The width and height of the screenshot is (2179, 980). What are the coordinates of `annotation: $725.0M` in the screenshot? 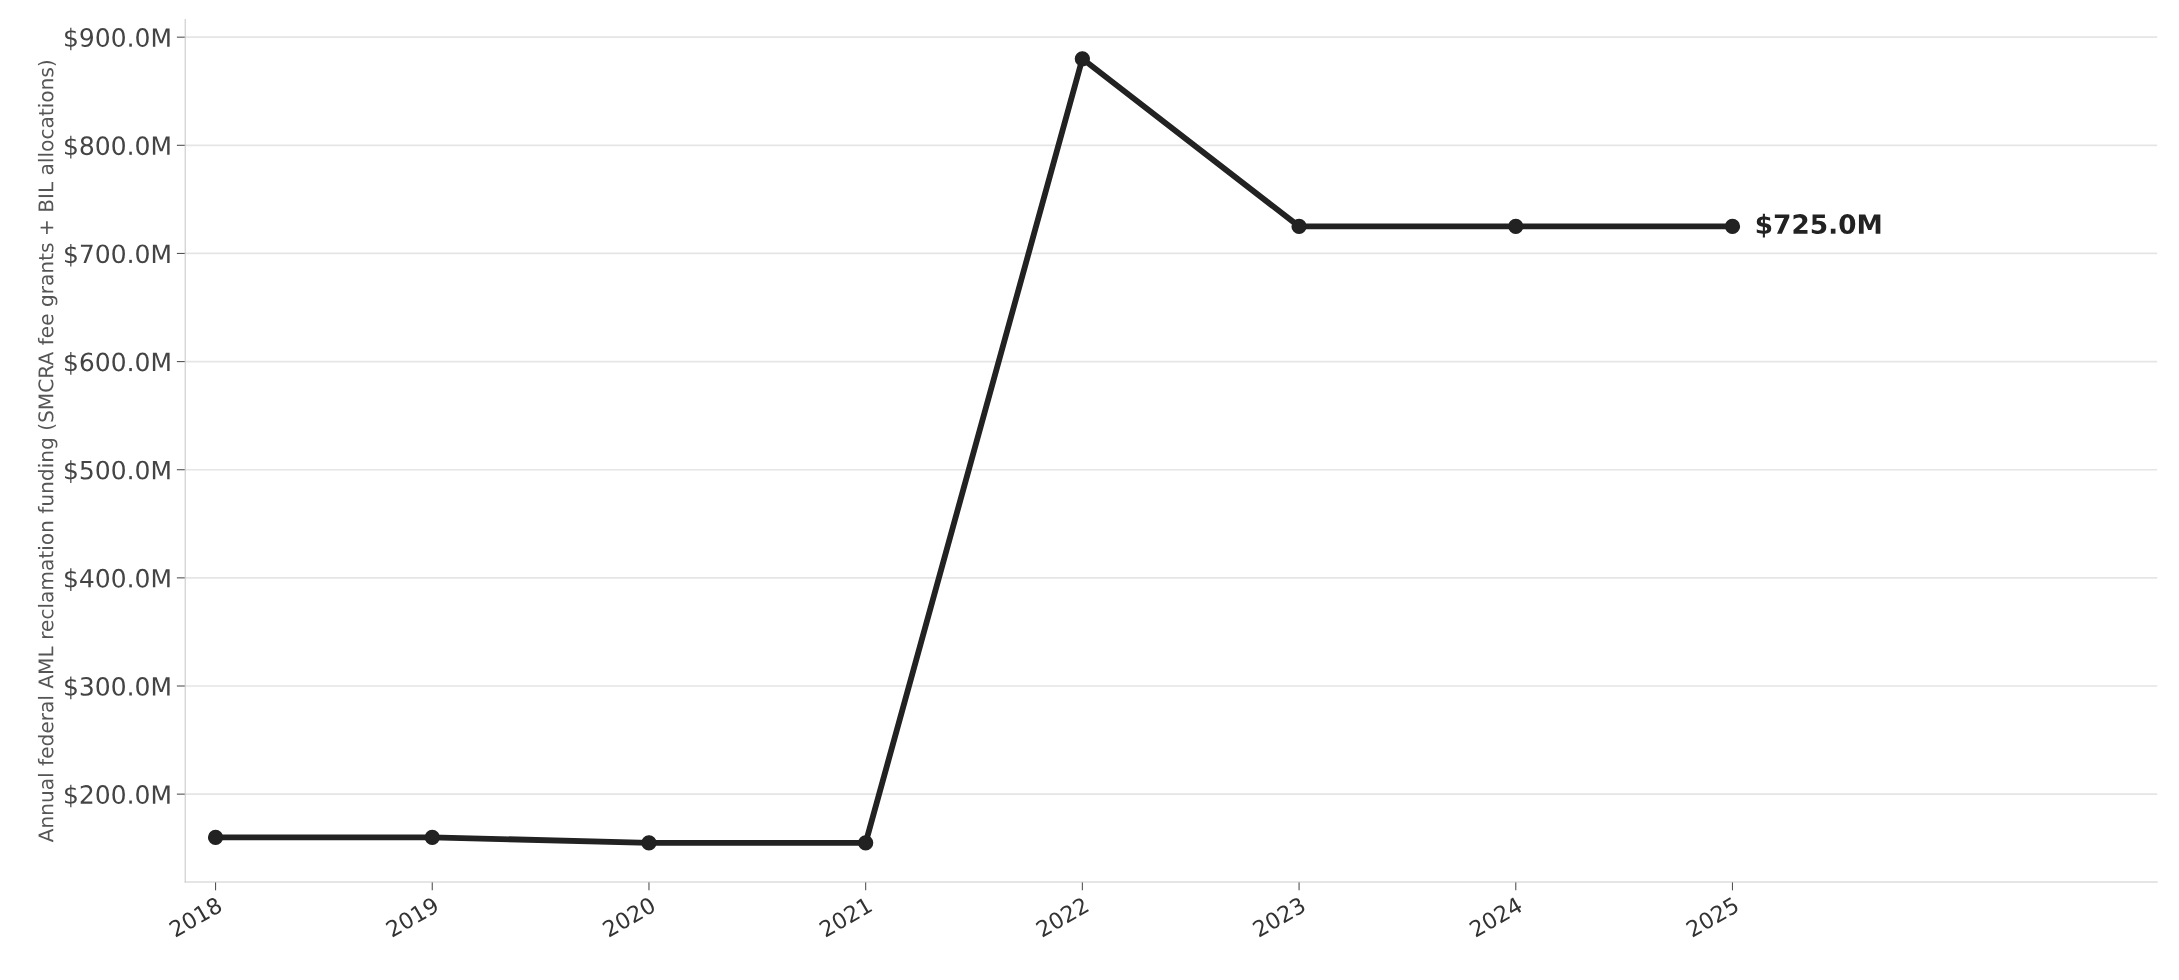 It's located at (1818, 225).